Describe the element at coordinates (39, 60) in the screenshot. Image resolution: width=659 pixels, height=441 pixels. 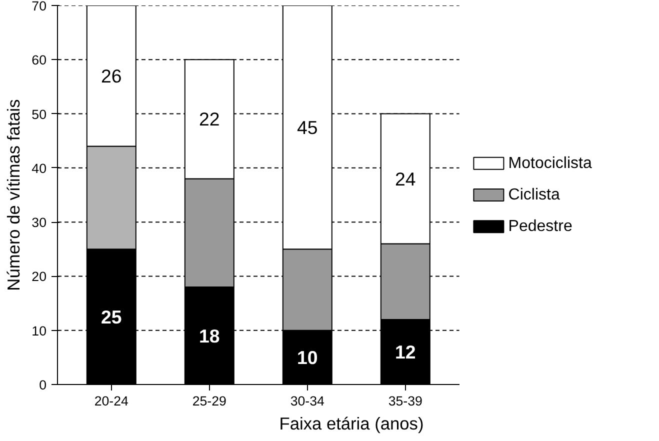
I see `y-tick-label: 60` at that location.